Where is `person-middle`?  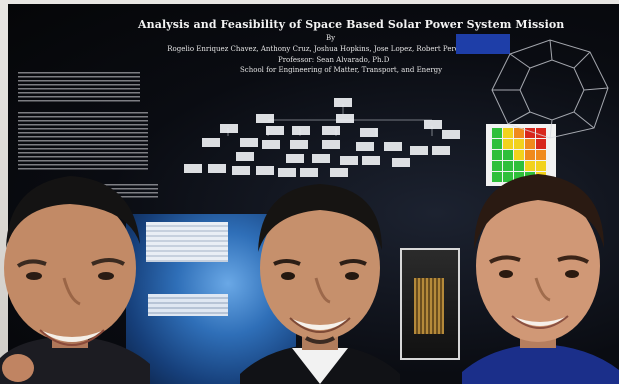
person-middle is located at coordinates (320, 284).